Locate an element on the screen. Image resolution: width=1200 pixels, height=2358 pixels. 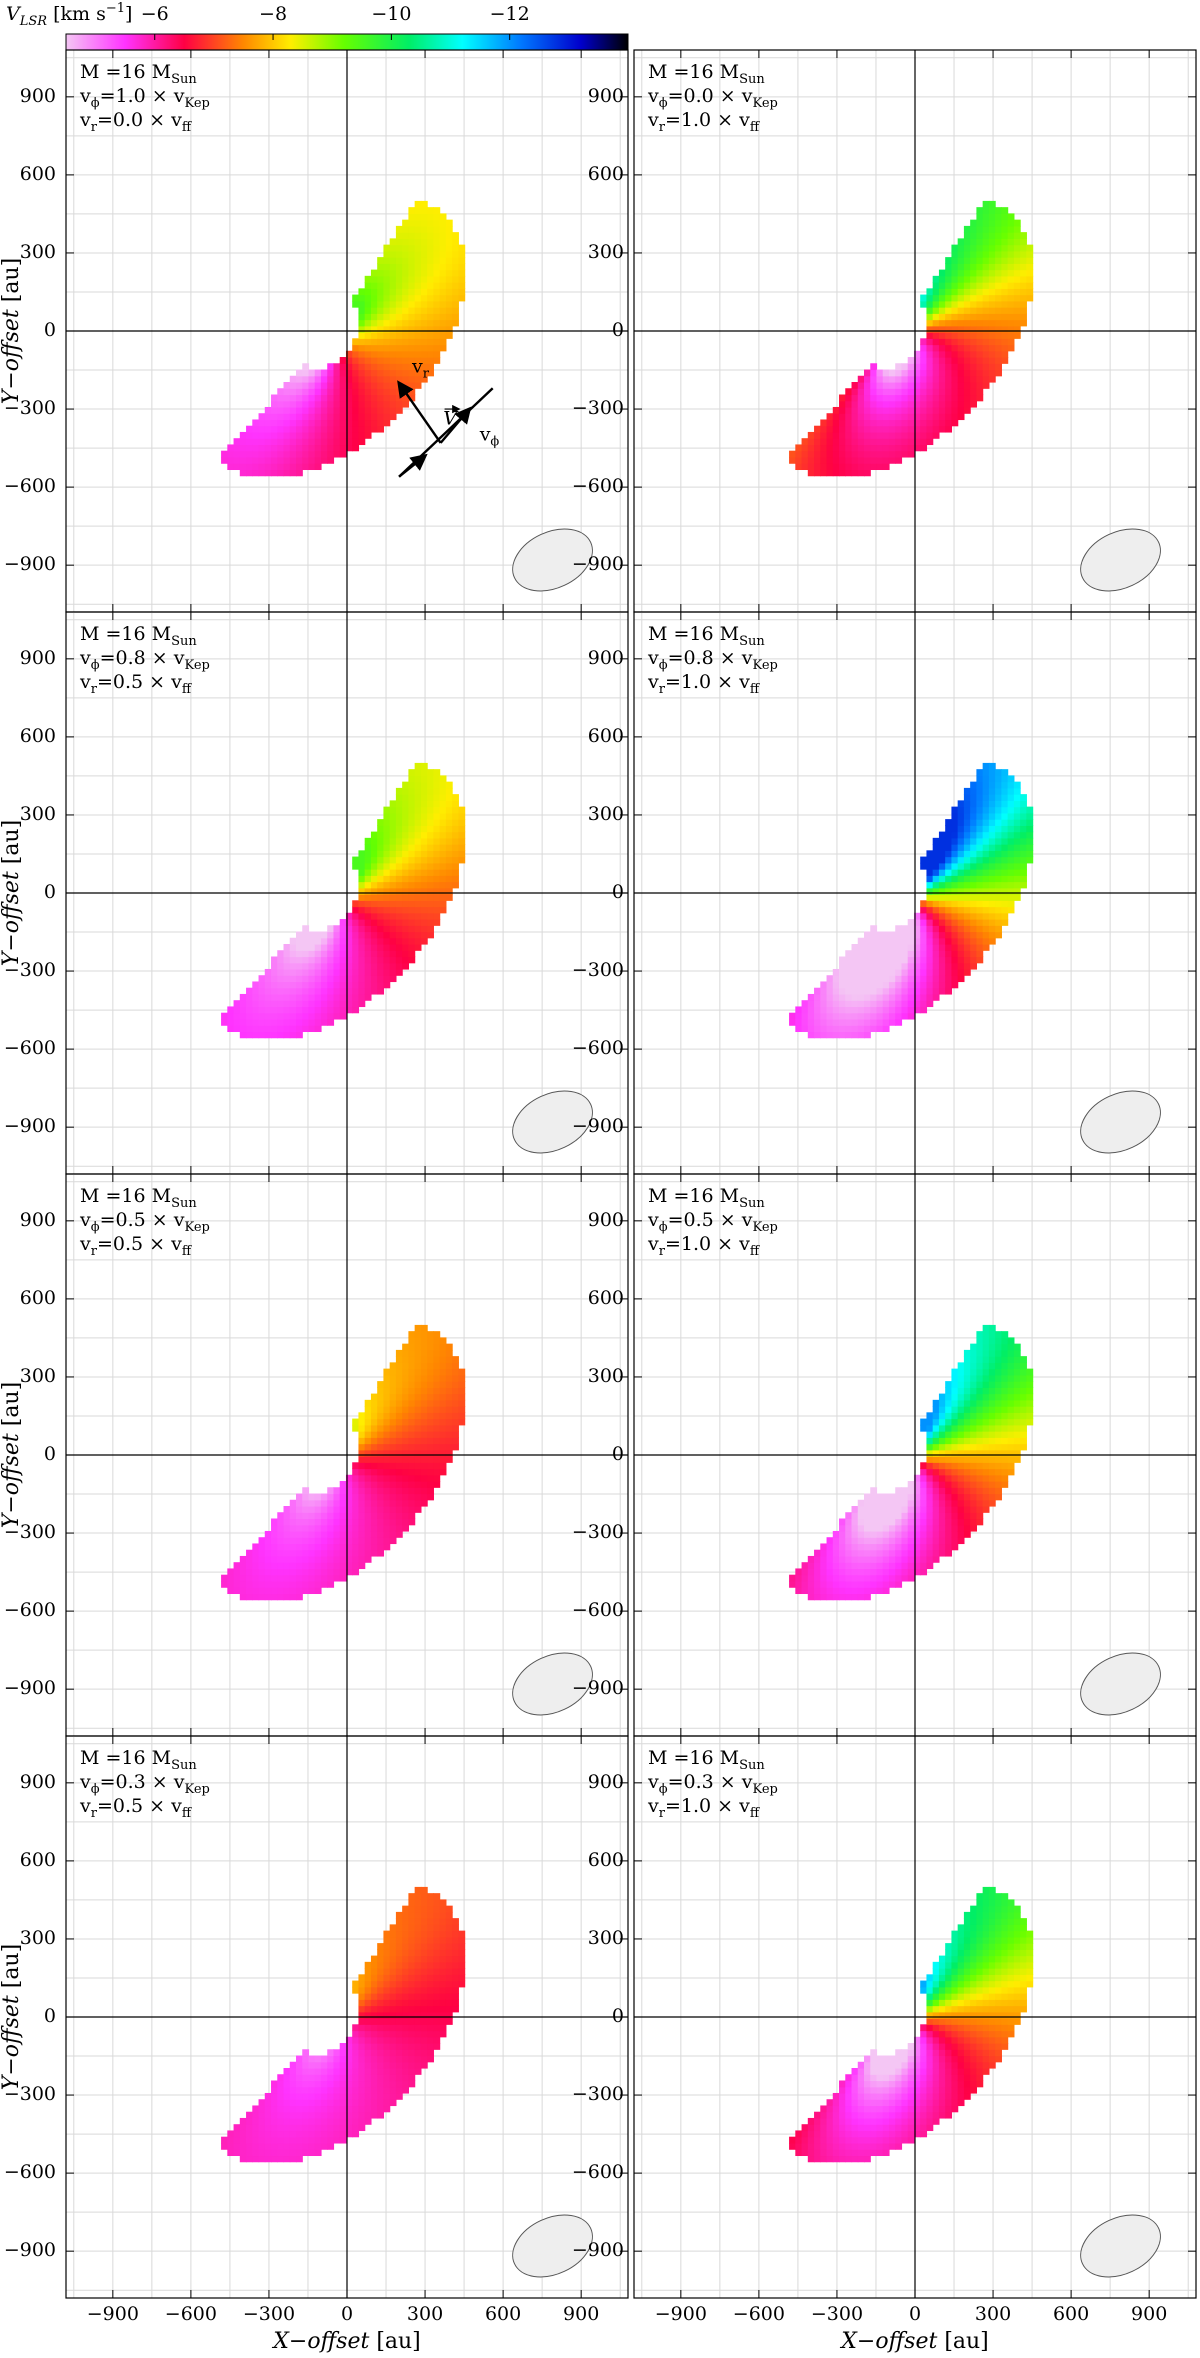
y-tick-label: 300 is located at coordinates (38, 1376).